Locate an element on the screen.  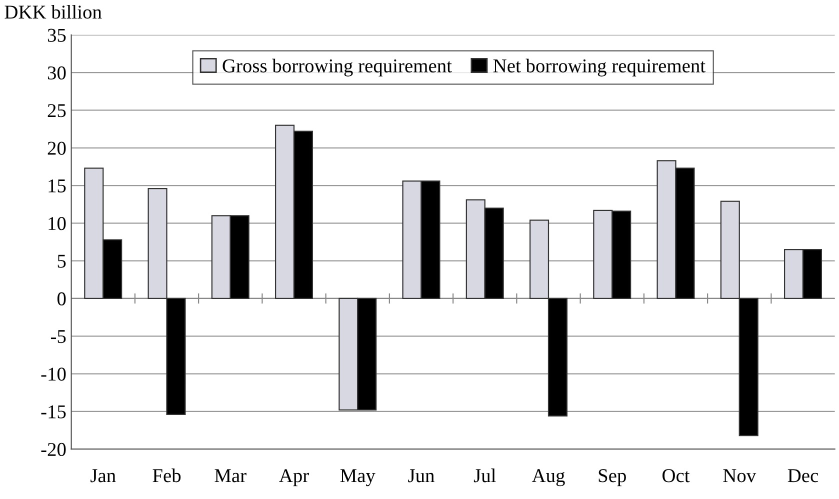
x-tick-label: Oct is located at coordinates (676, 475).